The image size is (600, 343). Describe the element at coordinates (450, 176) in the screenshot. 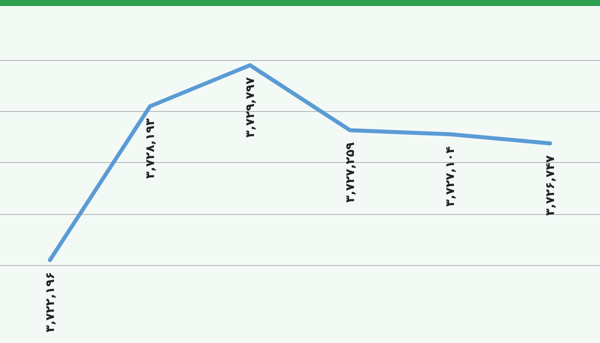

I see `data-label: ۳,۷۲۷,۱۰۴` at that location.